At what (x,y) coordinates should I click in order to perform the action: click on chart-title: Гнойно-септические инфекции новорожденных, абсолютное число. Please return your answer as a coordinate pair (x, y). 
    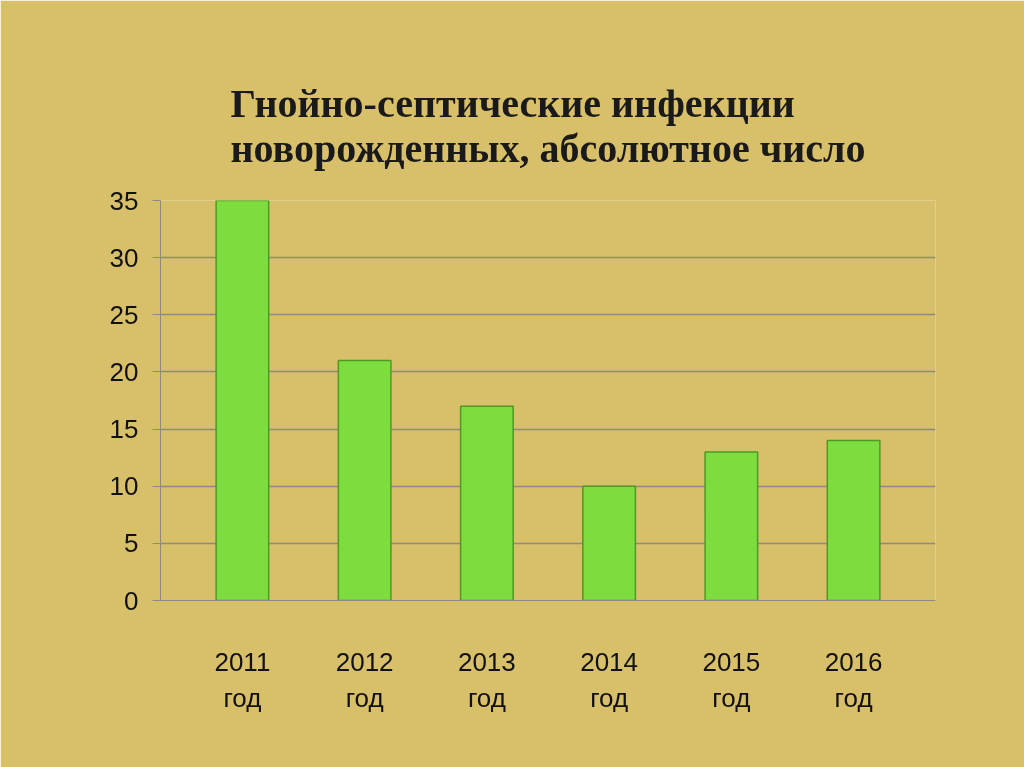
    Looking at the image, I should click on (548, 125).